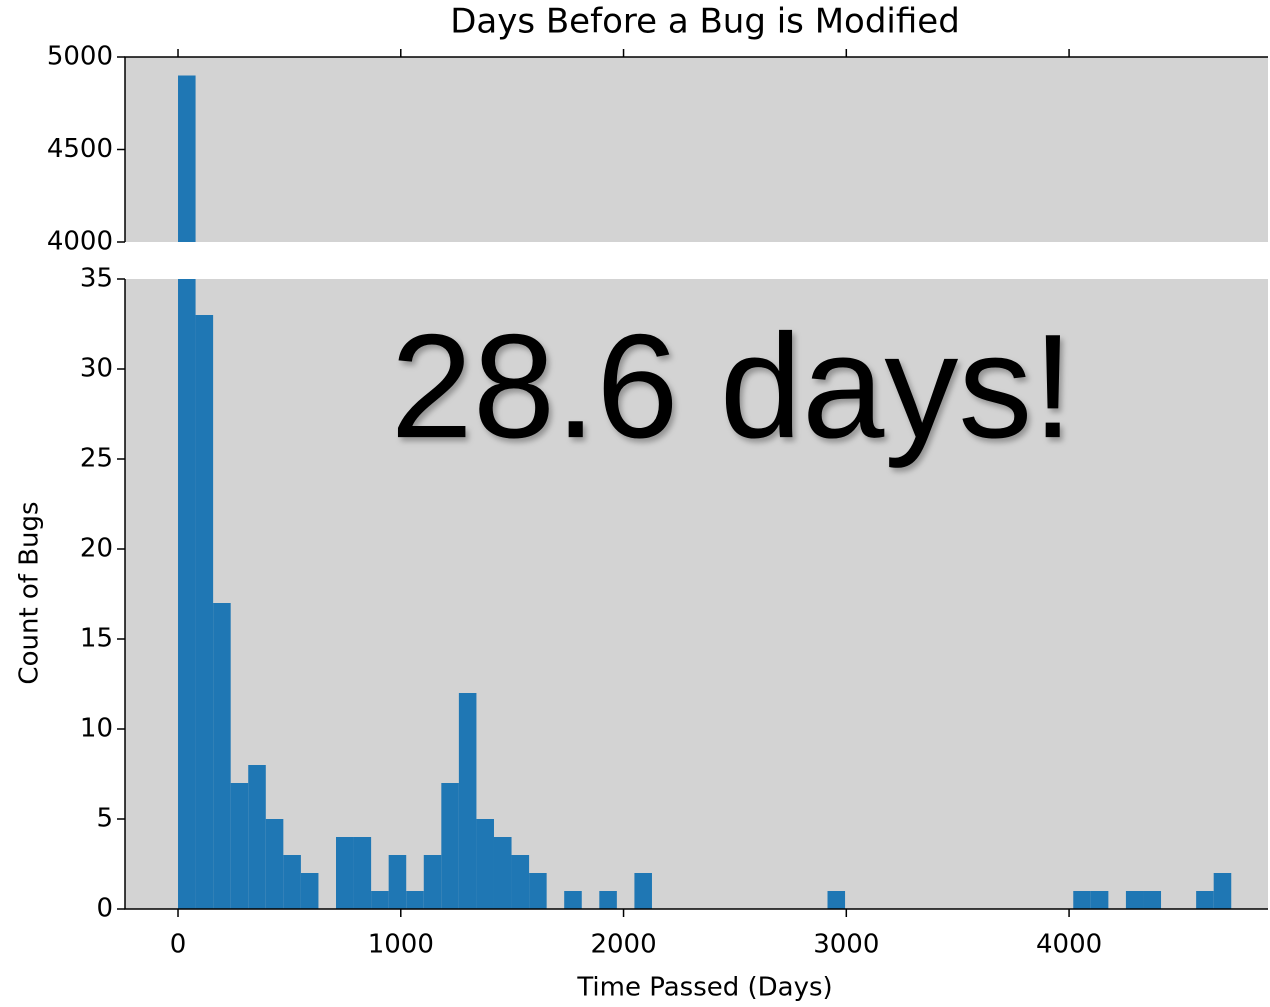 The height and width of the screenshot is (1007, 1270). Describe the element at coordinates (96, 639) in the screenshot. I see `y-tick-label: 15` at that location.